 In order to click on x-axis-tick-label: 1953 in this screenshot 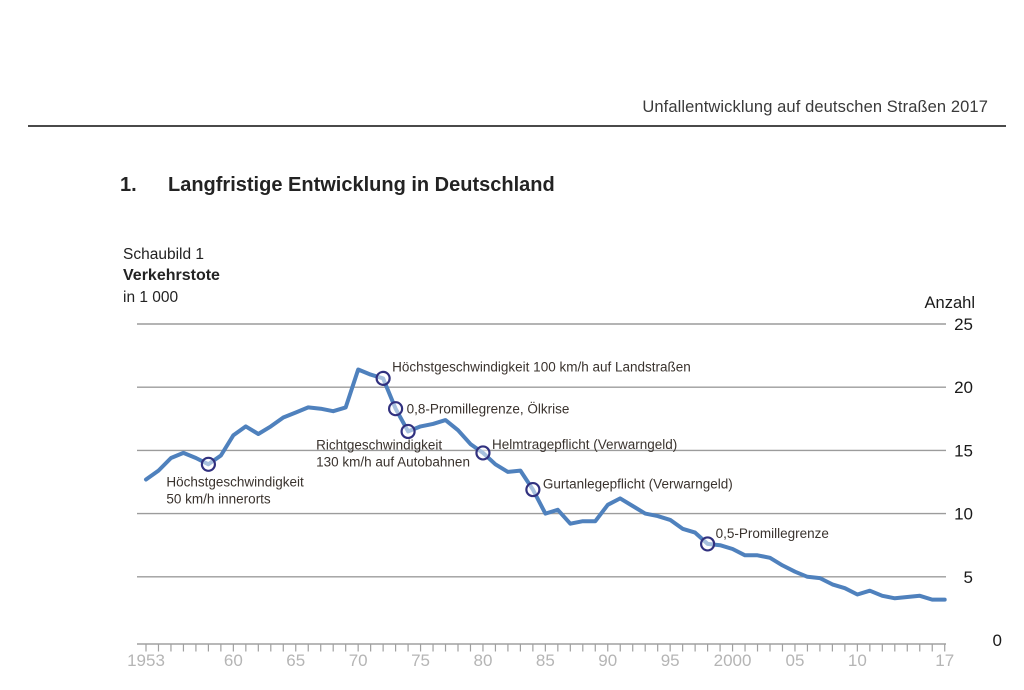, I will do `click(146, 660)`.